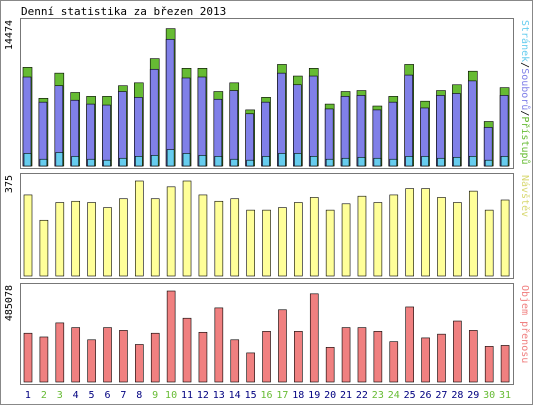 The width and height of the screenshot is (533, 405). Describe the element at coordinates (76, 395) in the screenshot. I see `x-tick-label: 4` at that location.